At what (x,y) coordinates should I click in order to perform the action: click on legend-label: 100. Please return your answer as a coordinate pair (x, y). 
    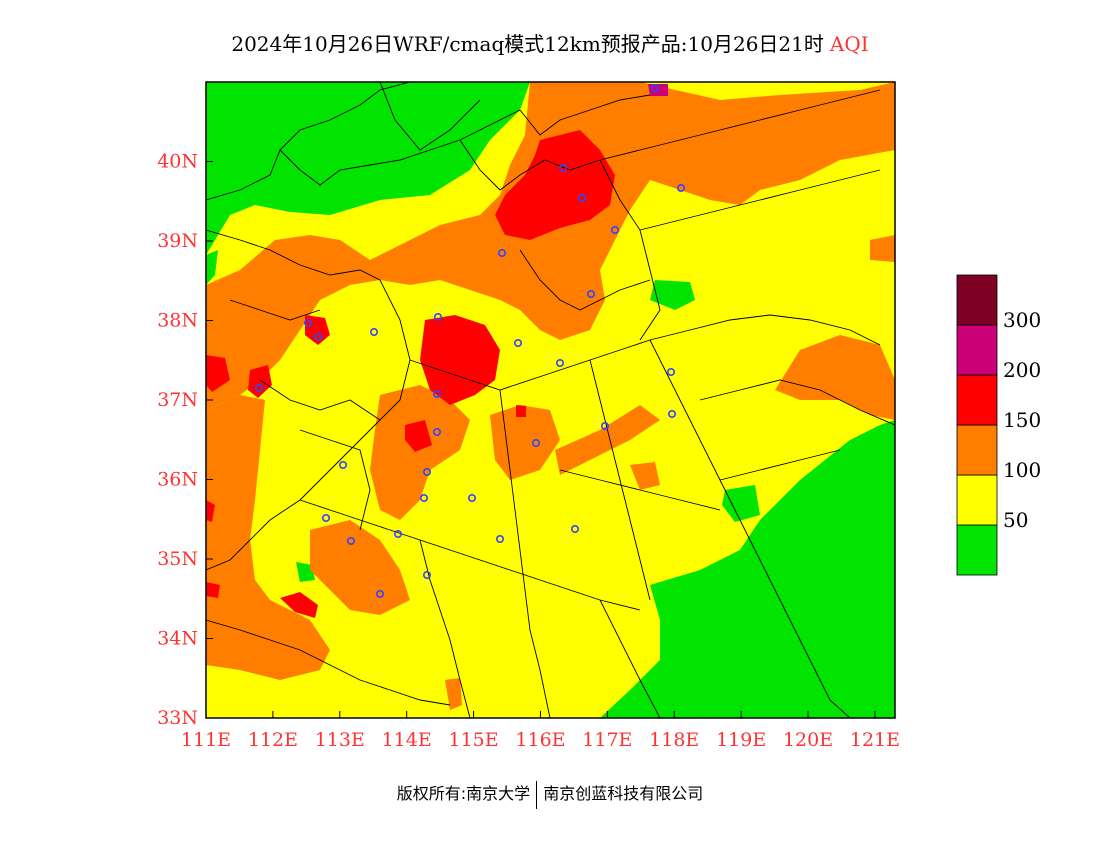
    Looking at the image, I should click on (1022, 470).